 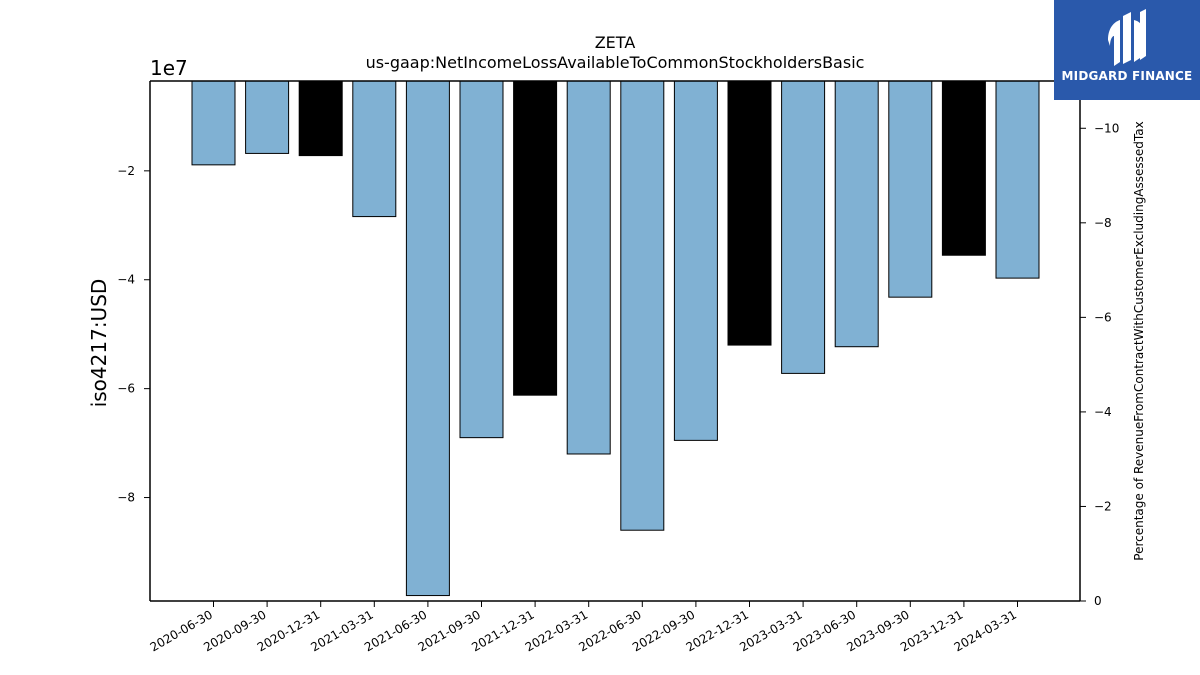 I want to click on y2-tick-label: −8, so click(x=1103, y=223).